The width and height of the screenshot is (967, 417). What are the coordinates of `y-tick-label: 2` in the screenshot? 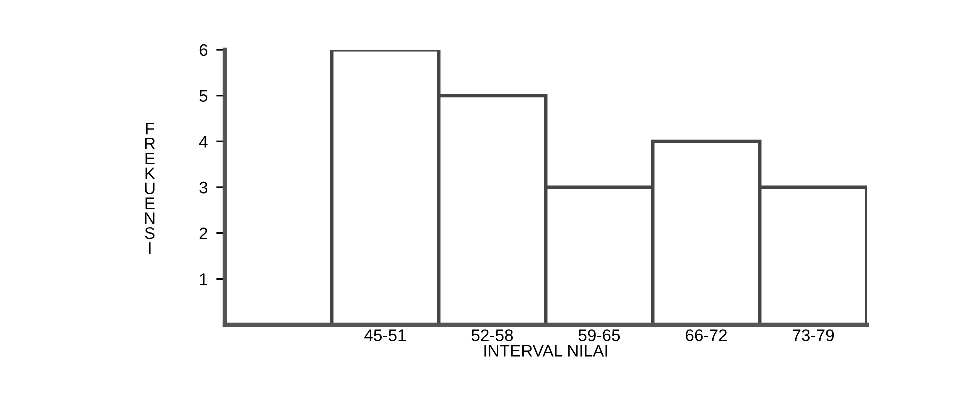 It's located at (204, 234).